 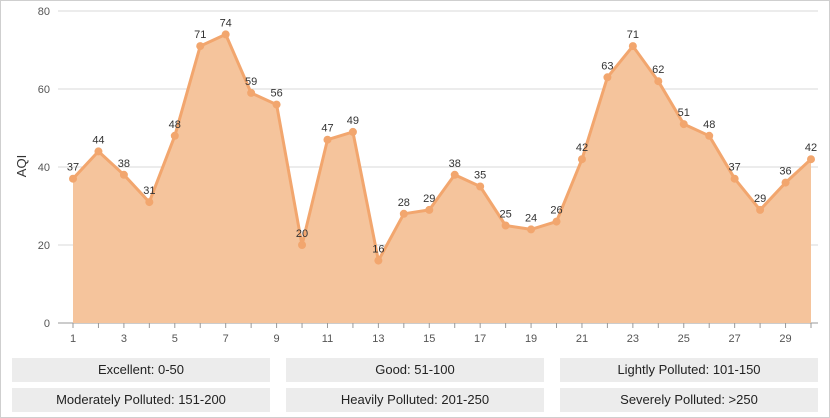 What do you see at coordinates (98, 140) in the screenshot?
I see `data-label-day-2: 44` at bounding box center [98, 140].